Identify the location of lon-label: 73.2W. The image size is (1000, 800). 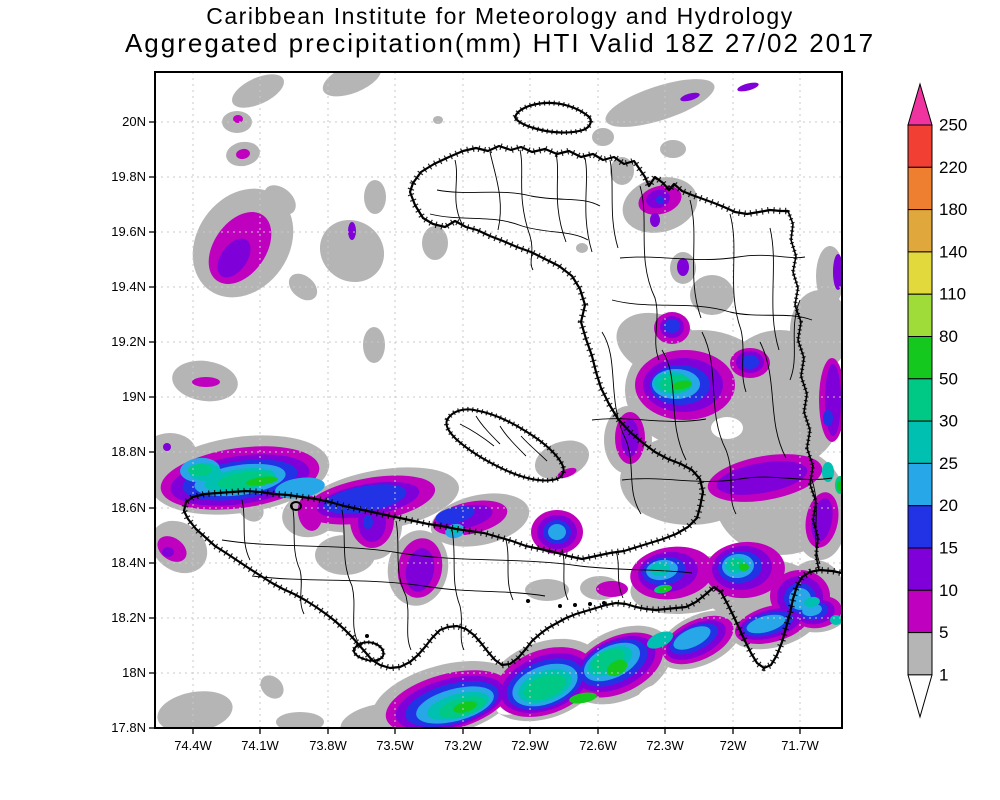
(463, 745).